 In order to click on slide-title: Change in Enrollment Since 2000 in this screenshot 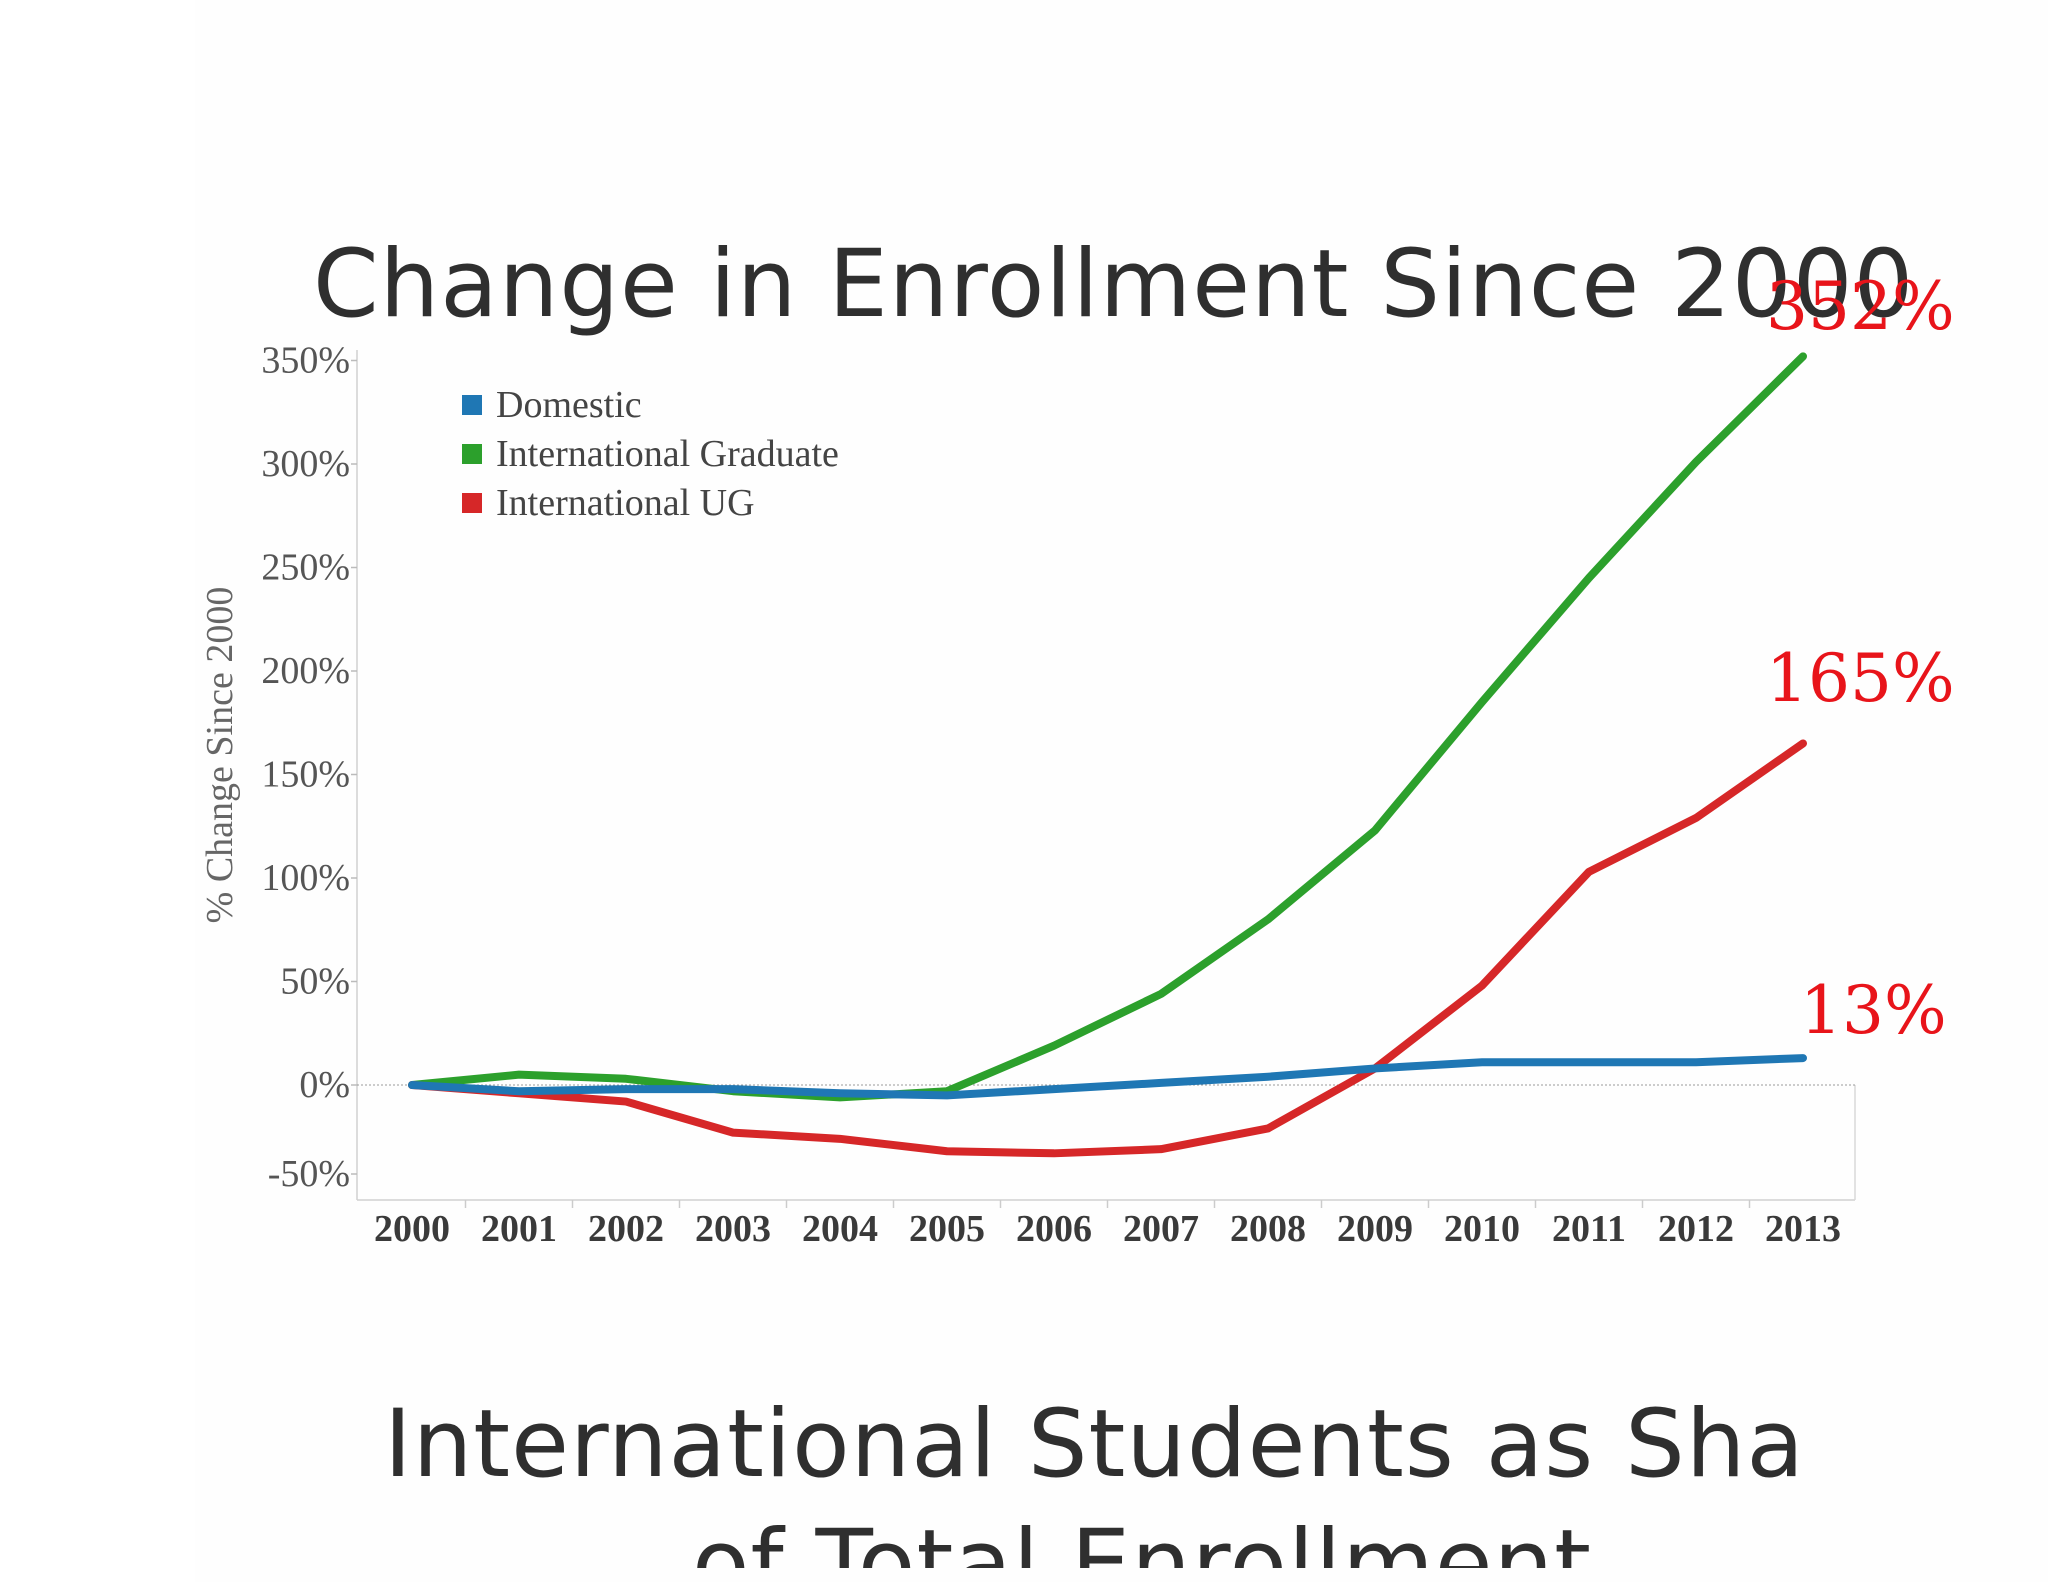, I will do `click(1114, 284)`.